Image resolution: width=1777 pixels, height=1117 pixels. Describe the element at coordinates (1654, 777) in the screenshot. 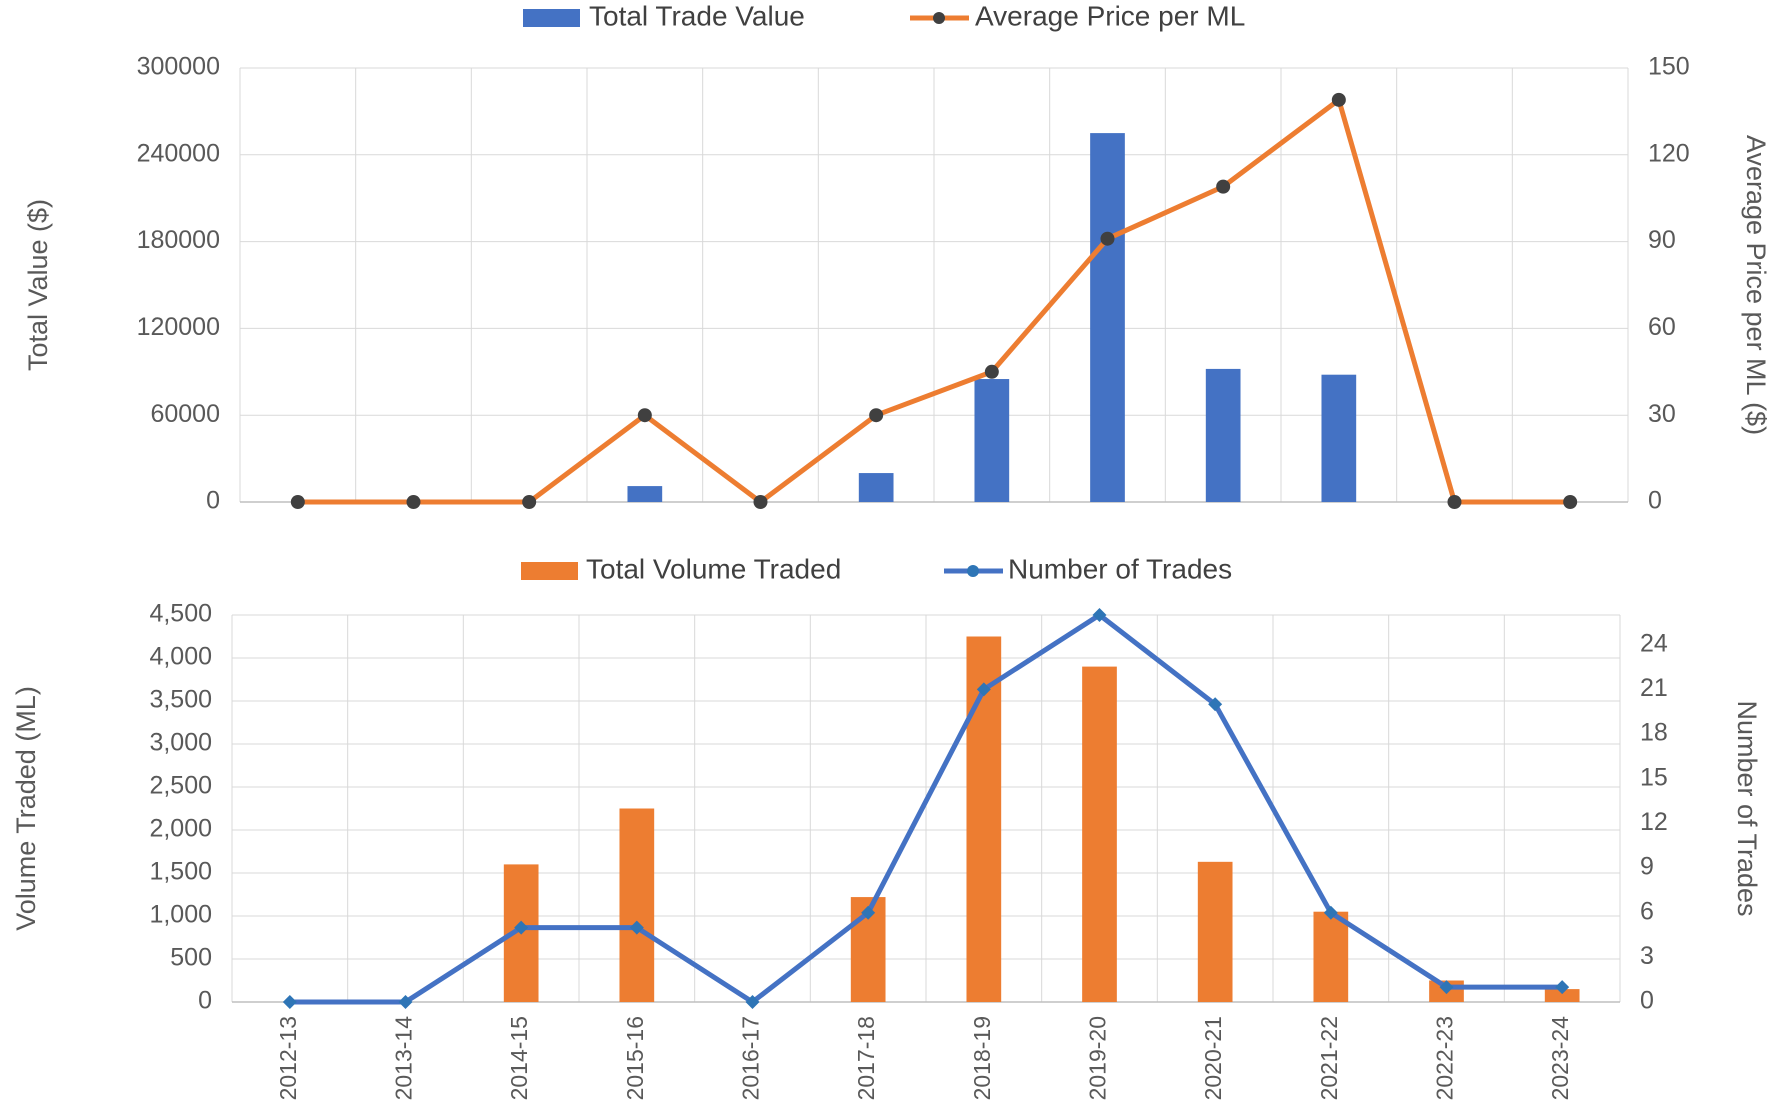

I see `y2-tick-label: 15` at that location.